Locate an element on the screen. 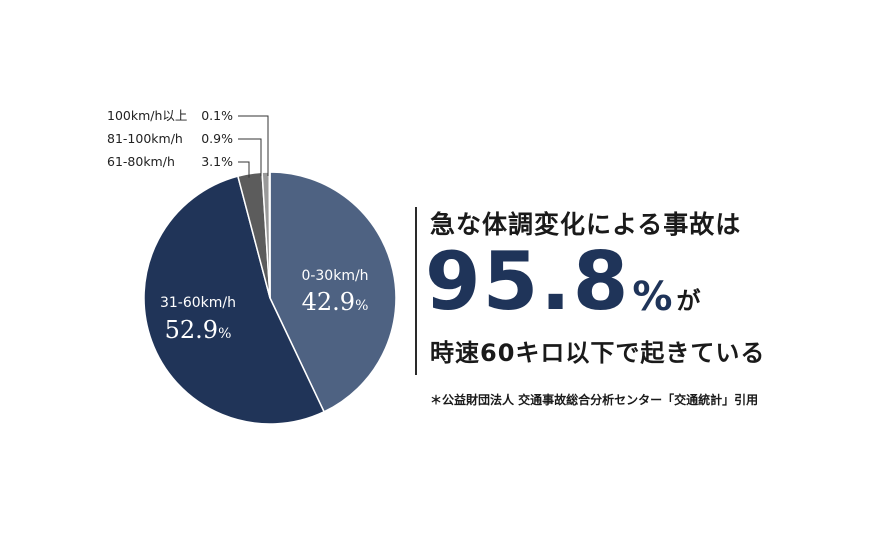 This screenshot has width=893, height=535. info-accent-bar is located at coordinates (416, 291).